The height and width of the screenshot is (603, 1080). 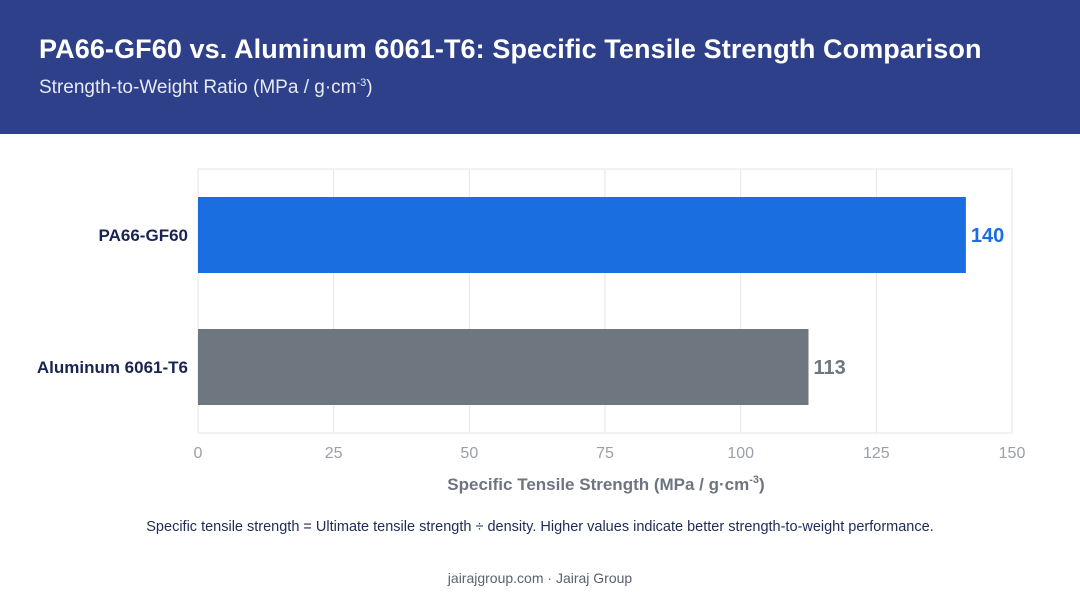 I want to click on category-label: PA66-GF60, so click(x=143, y=235).